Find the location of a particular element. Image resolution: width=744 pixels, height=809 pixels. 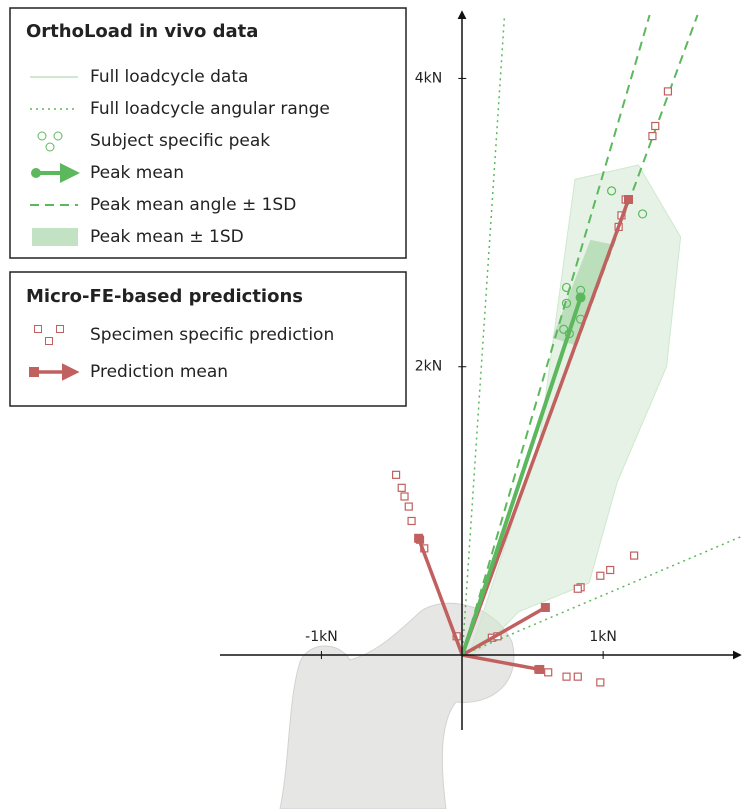

legend-label: Peak mean angle ± 1SD is located at coordinates (193, 205).